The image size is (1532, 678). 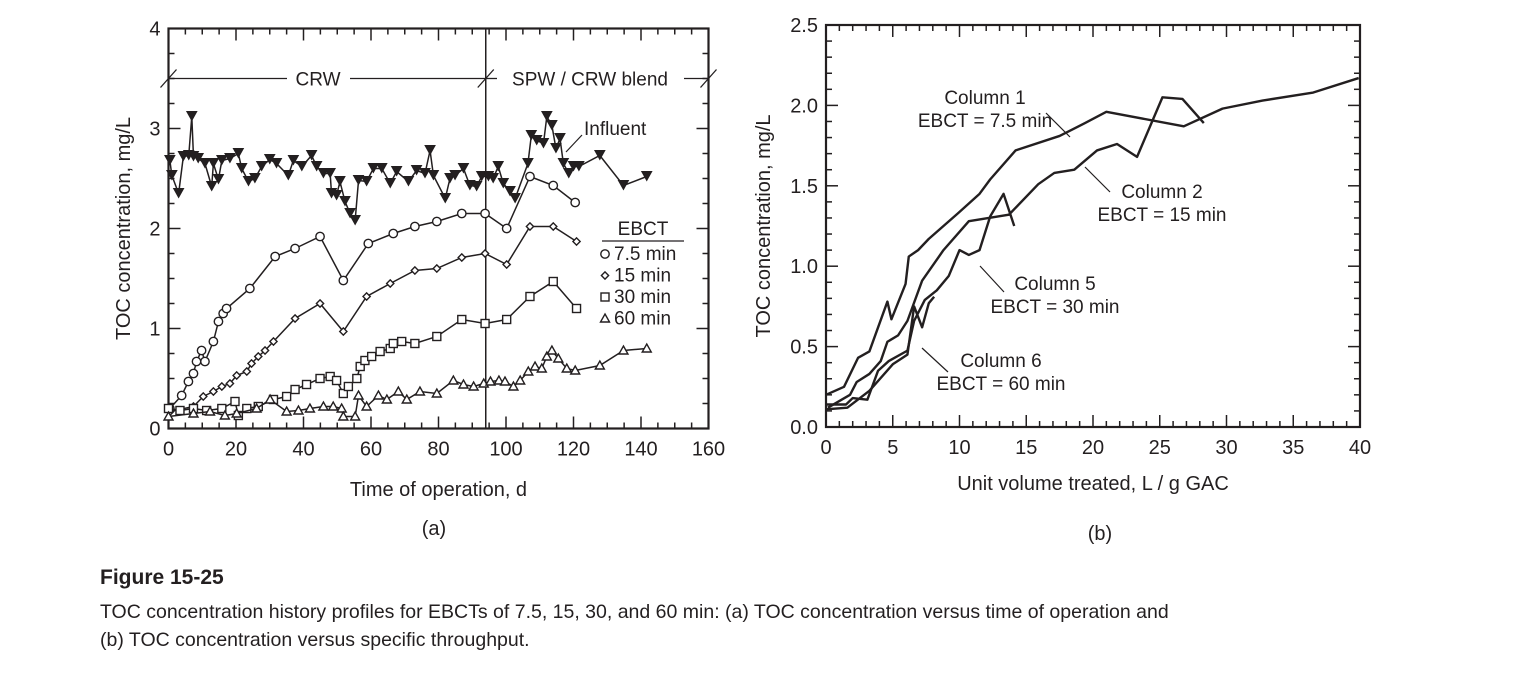 I want to click on y-tick-label: 2, so click(x=154, y=230).